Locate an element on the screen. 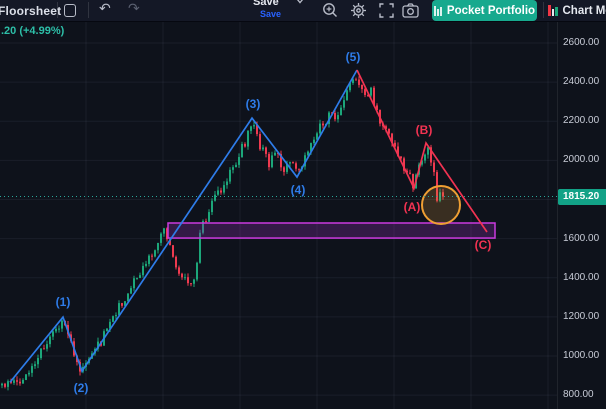 The width and height of the screenshot is (606, 409). portfolio-columns-icon is located at coordinates (437, 10).